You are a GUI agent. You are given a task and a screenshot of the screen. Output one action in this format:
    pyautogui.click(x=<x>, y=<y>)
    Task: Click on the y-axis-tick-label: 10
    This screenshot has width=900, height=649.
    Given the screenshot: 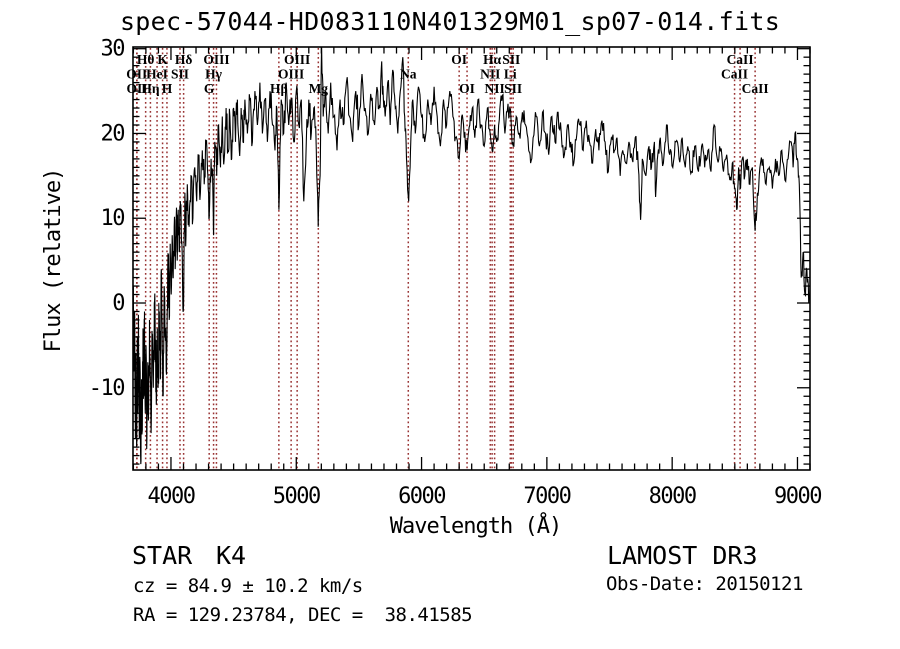 What is the action you would take?
    pyautogui.click(x=113, y=218)
    